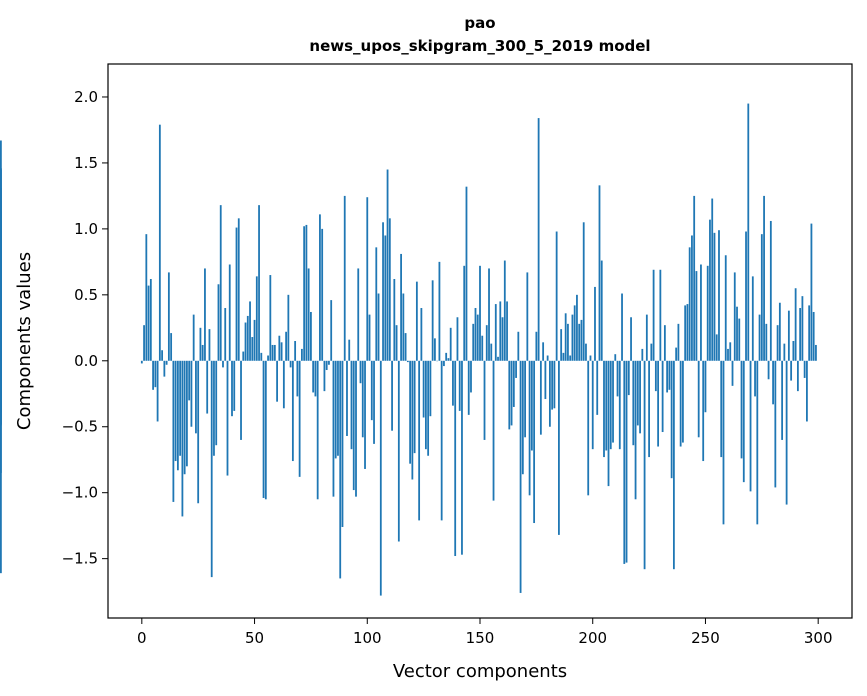 This screenshot has width=867, height=696. Describe the element at coordinates (80, 427) in the screenshot. I see `y-tick-label: −0.5` at that location.